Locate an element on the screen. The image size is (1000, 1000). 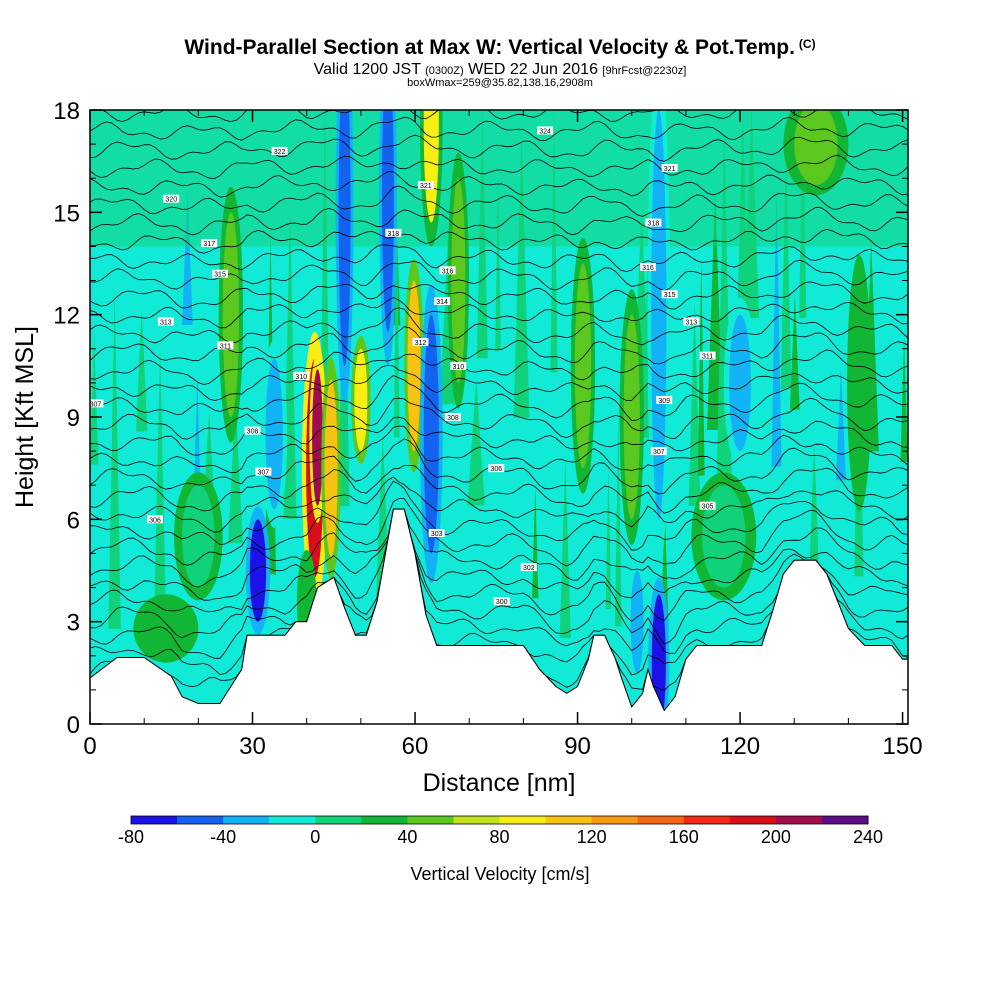
colorbar-label: Vertical Velocity [cm/s] is located at coordinates (499, 874).